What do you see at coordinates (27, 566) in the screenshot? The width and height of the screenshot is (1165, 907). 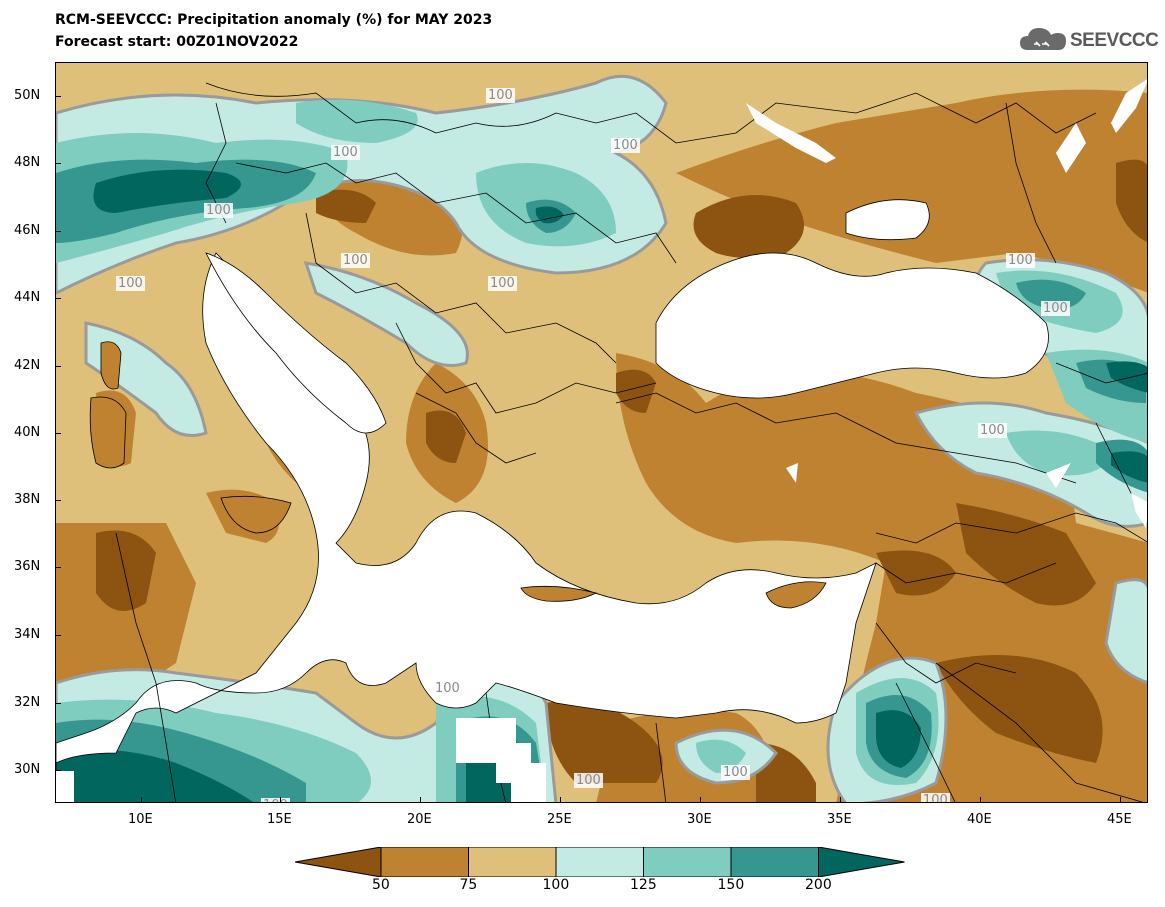 I see `latitude-label: 36N` at bounding box center [27, 566].